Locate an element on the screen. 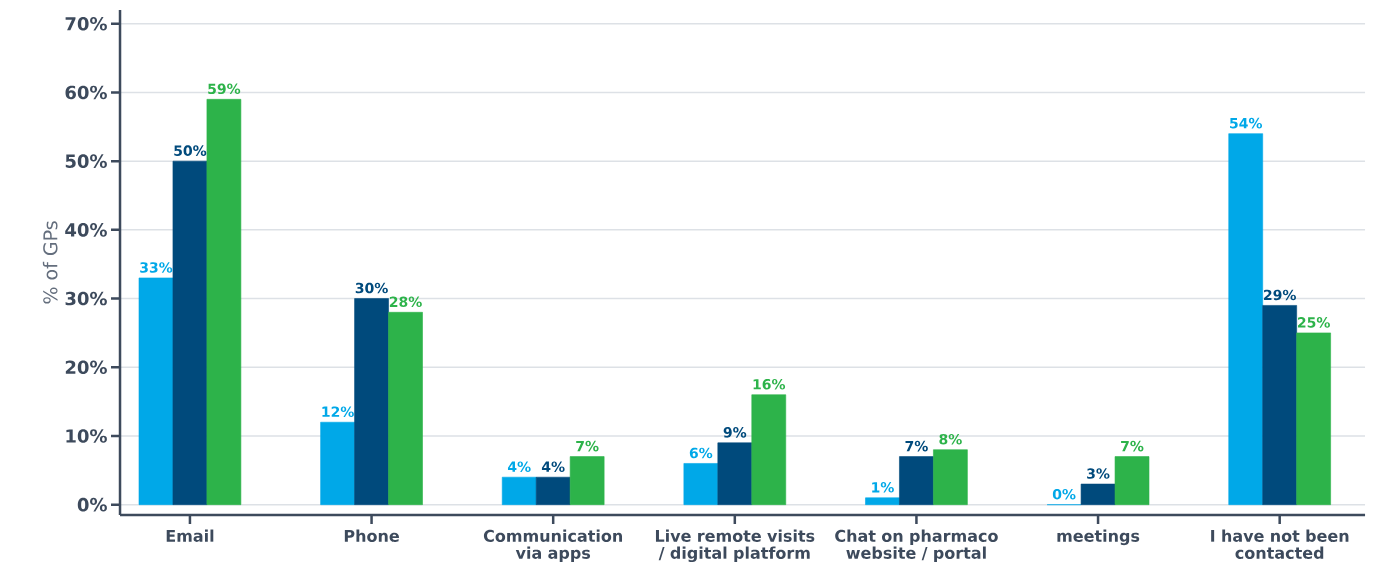 Image resolution: width=1373 pixels, height=586 pixels. x-tick-label: Chat on pharmaco website / portal is located at coordinates (916, 545).